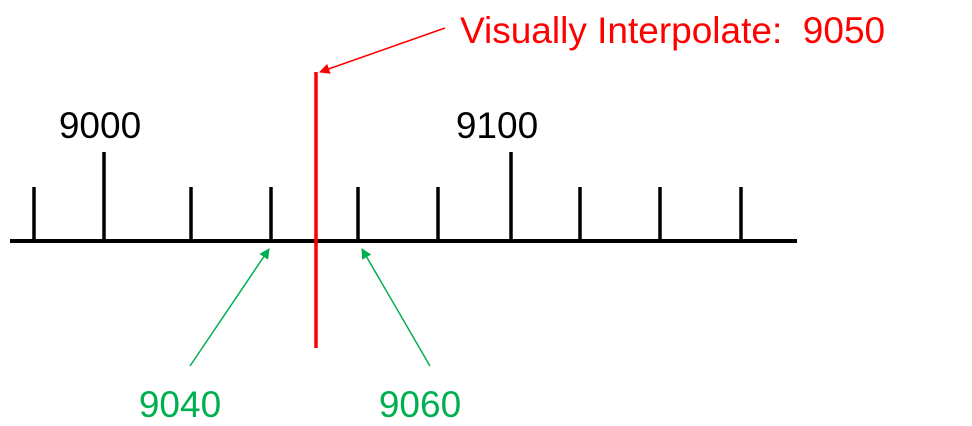  I want to click on major-label: 9000, so click(100, 125).